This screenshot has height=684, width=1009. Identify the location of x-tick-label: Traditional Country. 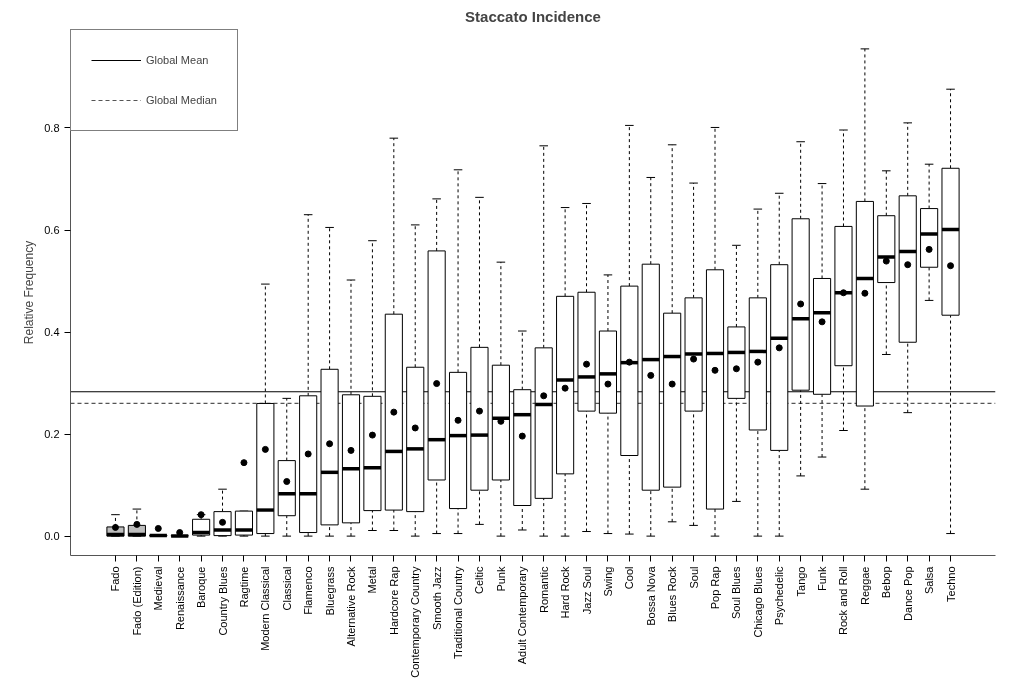
(458, 613).